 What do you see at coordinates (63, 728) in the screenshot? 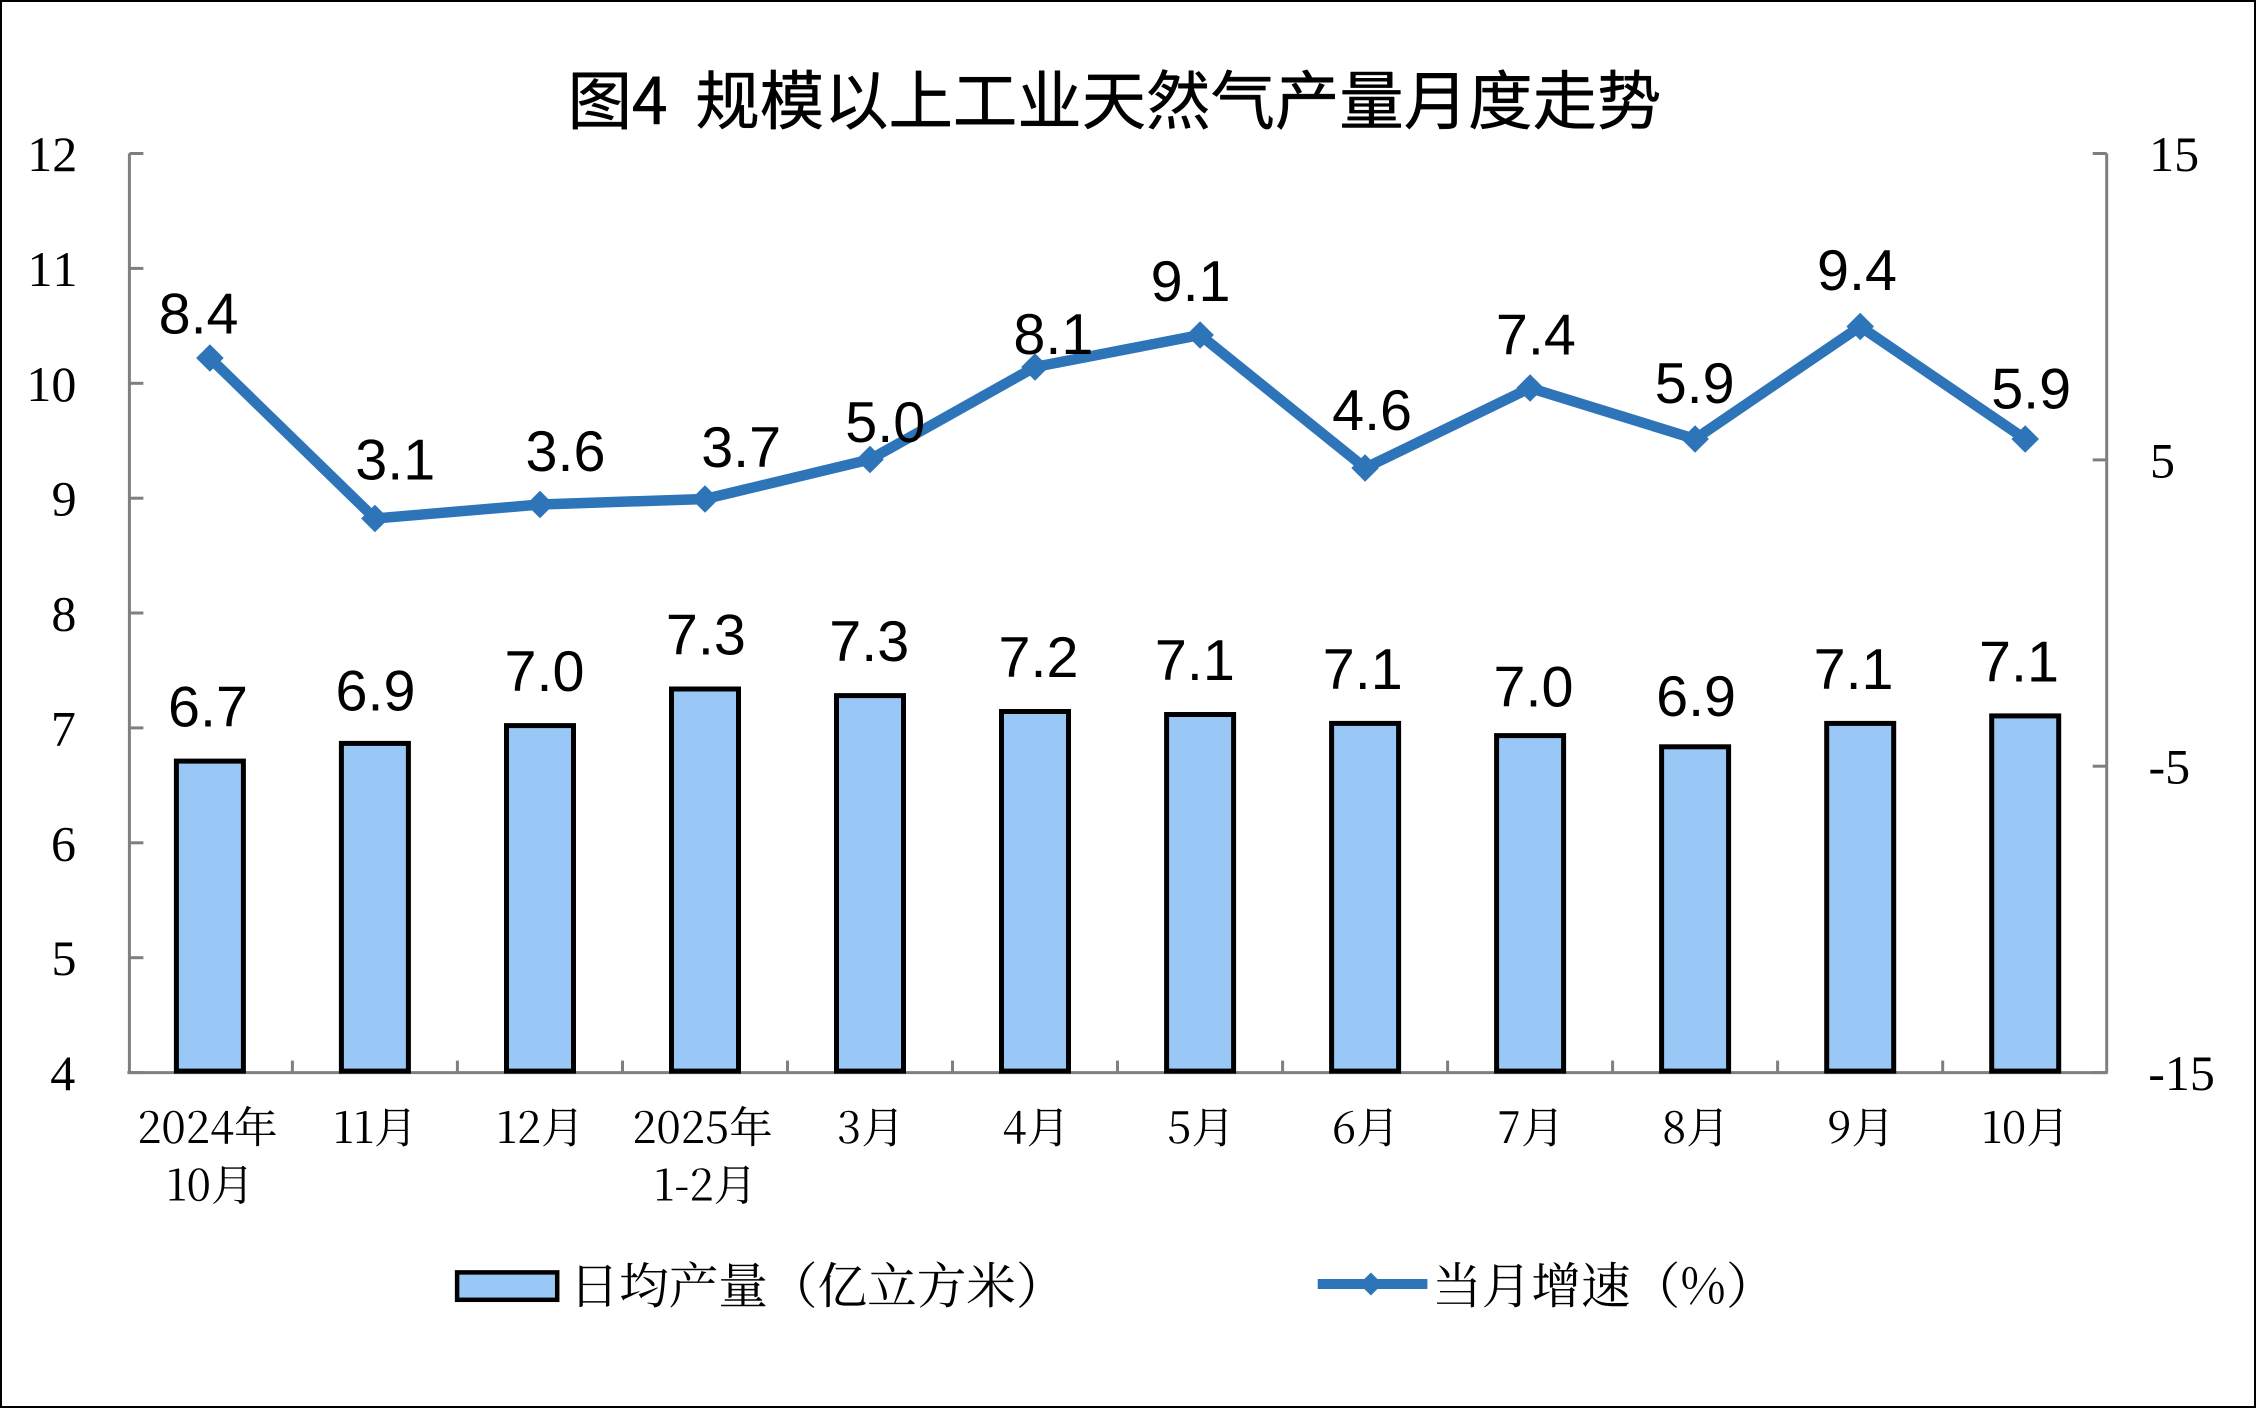
I see `svg-text: 7` at bounding box center [63, 728].